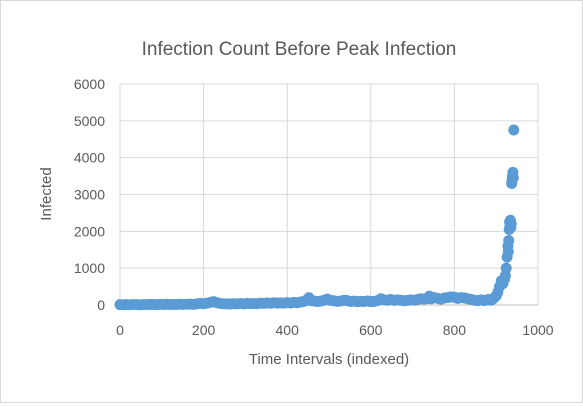  What do you see at coordinates (46, 193) in the screenshot?
I see `y-axis-label: Infected` at bounding box center [46, 193].